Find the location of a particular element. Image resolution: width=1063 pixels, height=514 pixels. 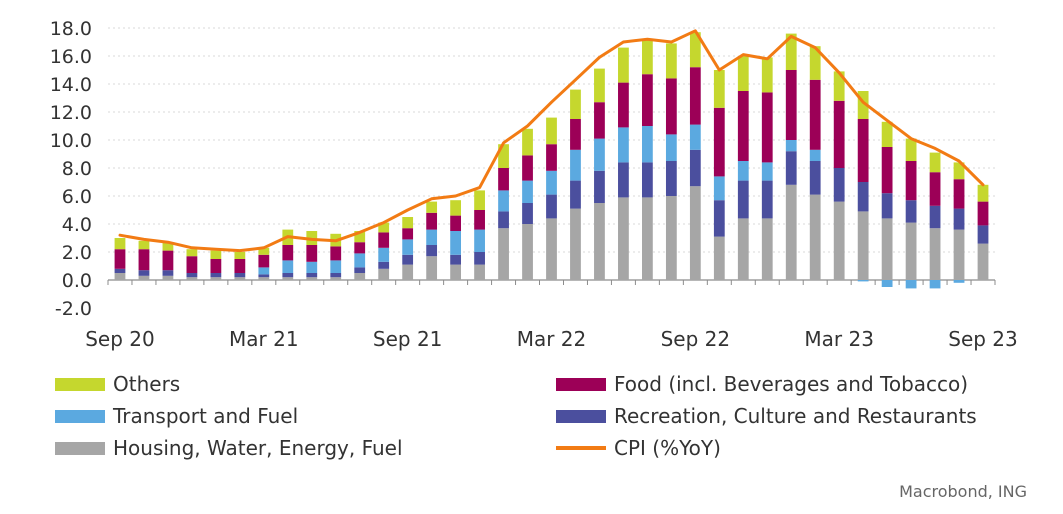

legend-others: Others is located at coordinates (117, 384).